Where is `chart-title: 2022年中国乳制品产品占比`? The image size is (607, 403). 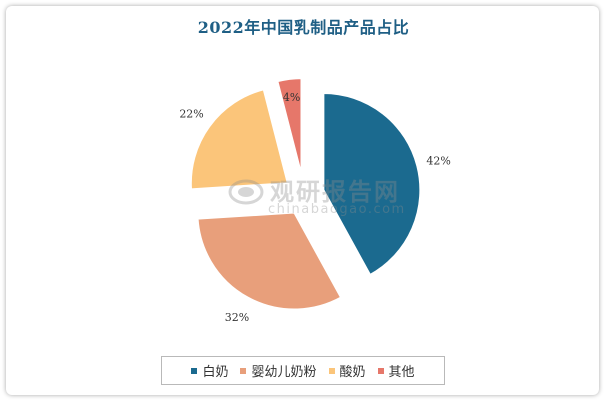
chart-title: 2022年中国乳制品产品占比 is located at coordinates (303, 27).